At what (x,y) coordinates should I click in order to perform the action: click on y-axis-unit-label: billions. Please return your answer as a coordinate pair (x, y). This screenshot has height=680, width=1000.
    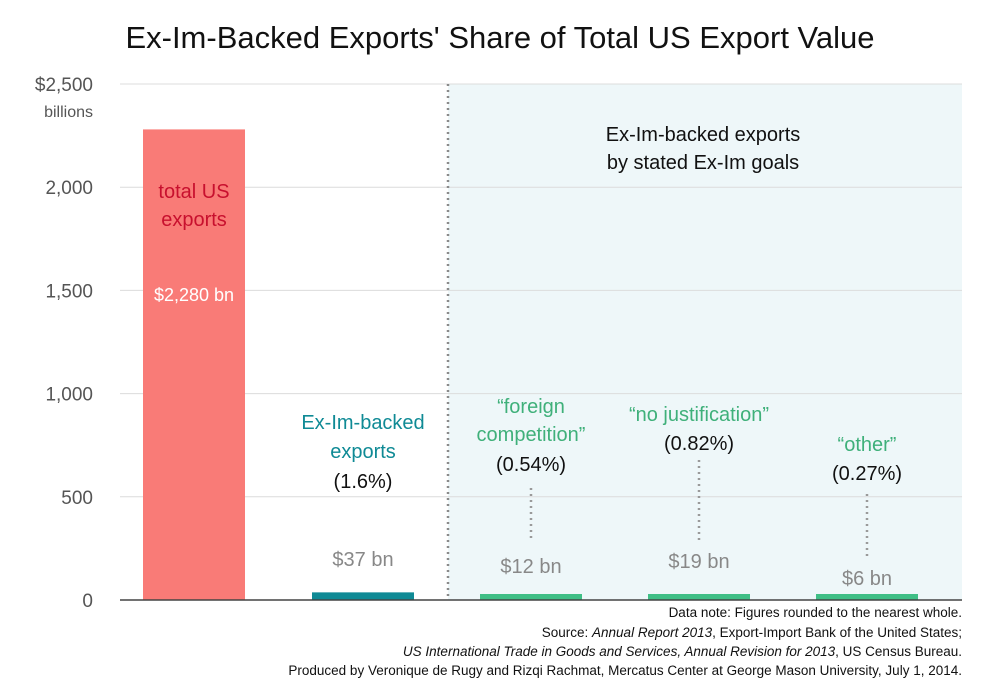
    Looking at the image, I should click on (68, 112).